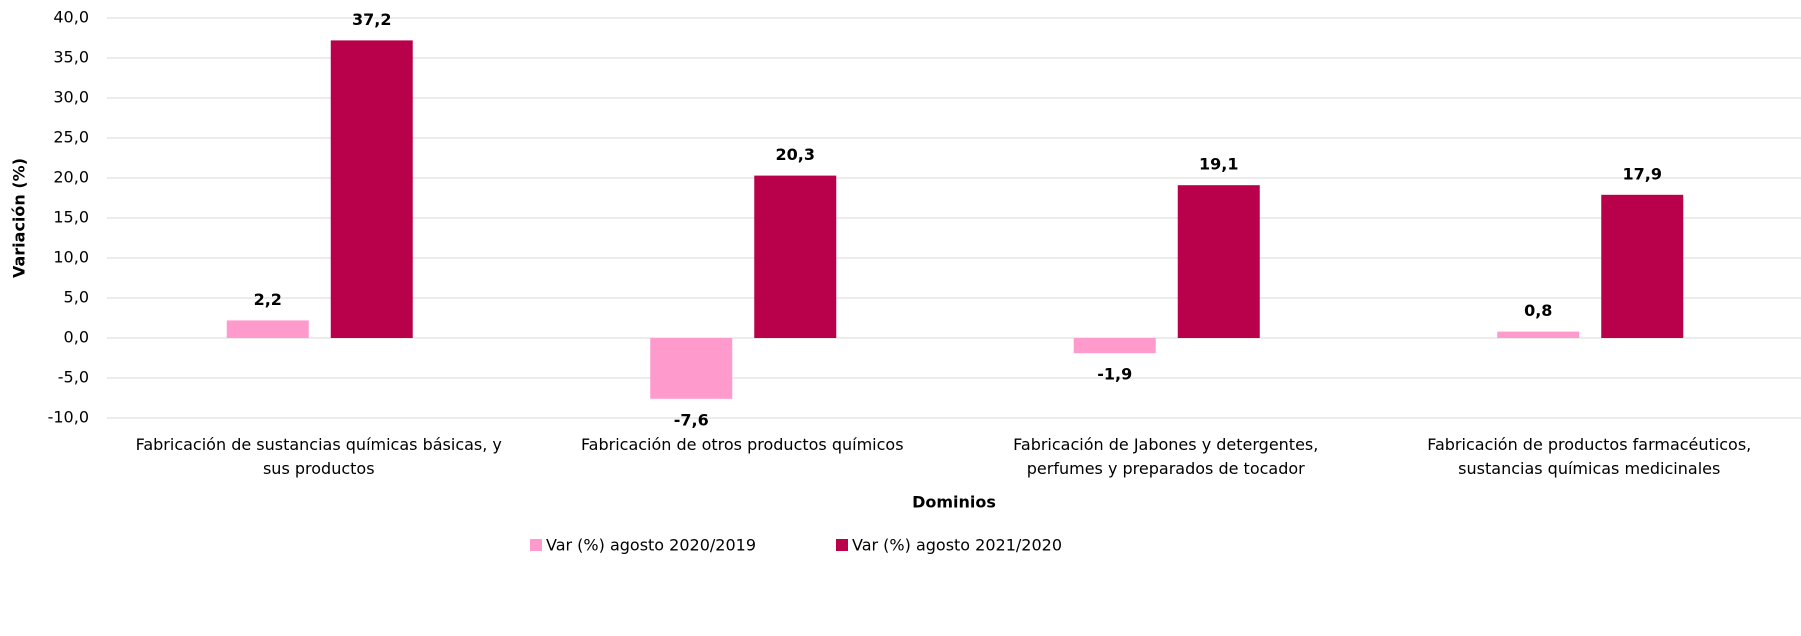 This screenshot has height=636, width=1801. I want to click on y-tick-label: 15,0, so click(71, 217).